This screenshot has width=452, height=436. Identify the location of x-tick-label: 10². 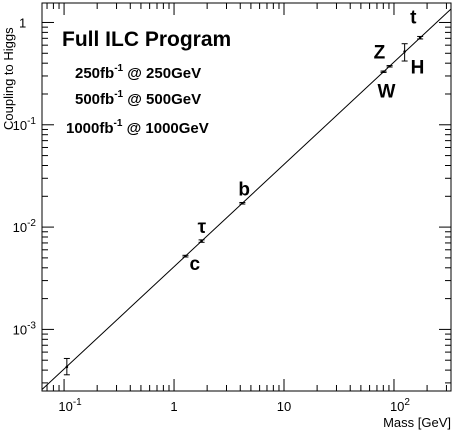
(400, 405).